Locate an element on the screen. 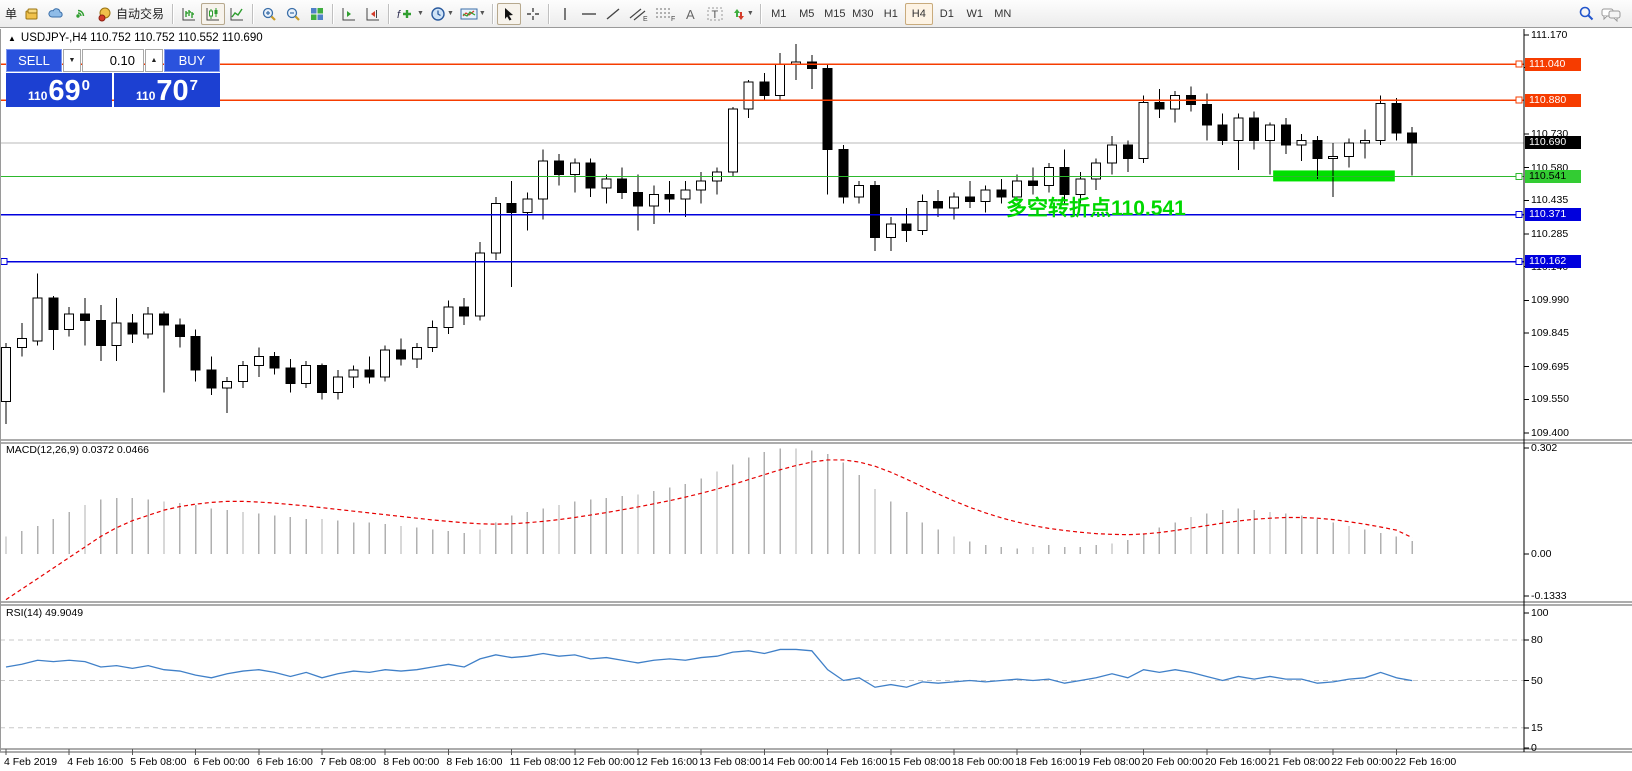 The width and height of the screenshot is (1632, 771). bar-chart-icon is located at coordinates (189, 14).